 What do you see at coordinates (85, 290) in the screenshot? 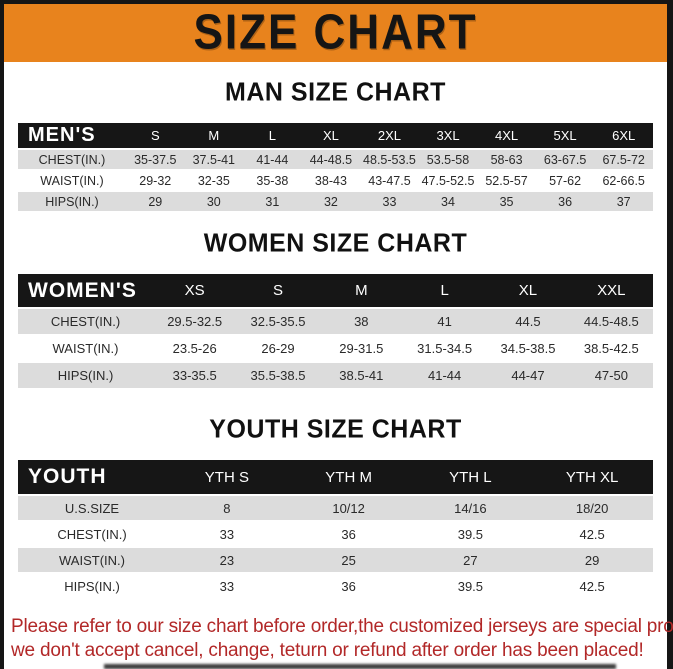
I see `table-corner-label: WOMEN'S` at bounding box center [85, 290].